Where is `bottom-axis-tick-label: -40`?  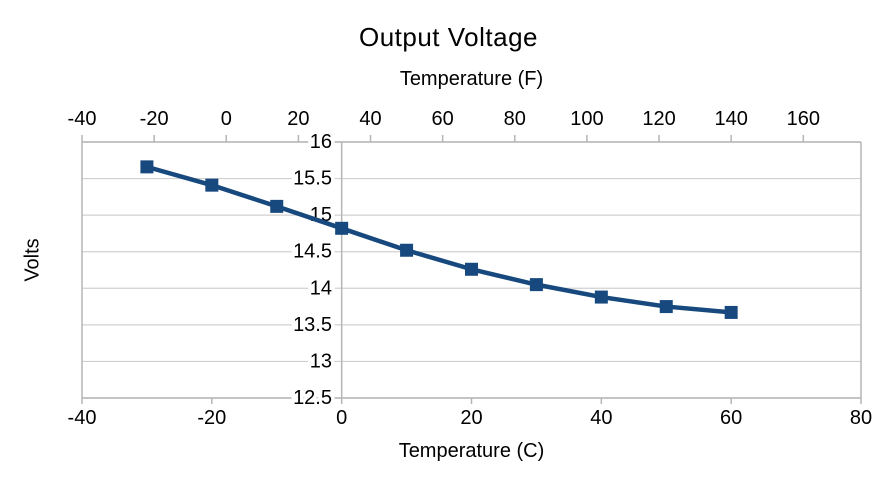 bottom-axis-tick-label: -40 is located at coordinates (82, 418).